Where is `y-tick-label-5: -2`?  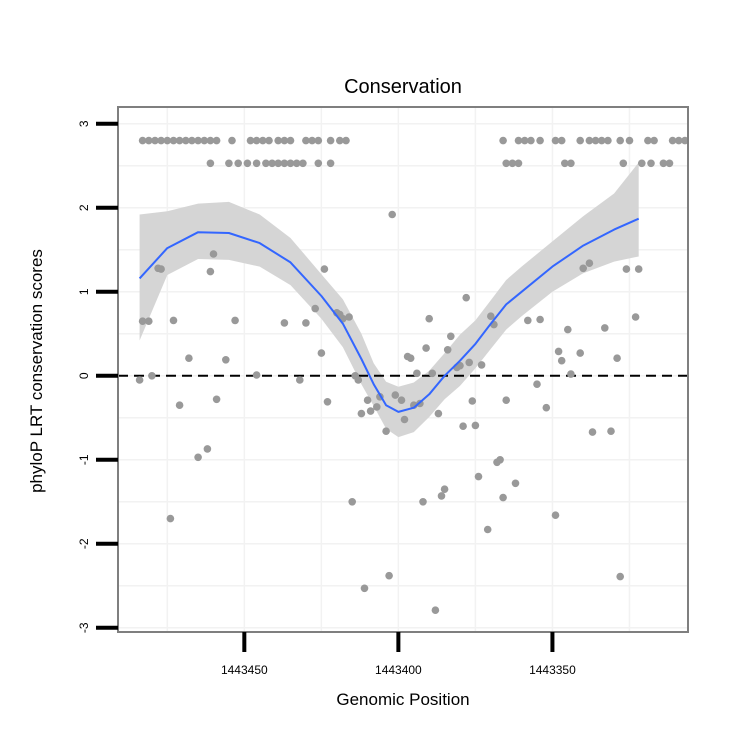 y-tick-label-5: -2 is located at coordinates (84, 543).